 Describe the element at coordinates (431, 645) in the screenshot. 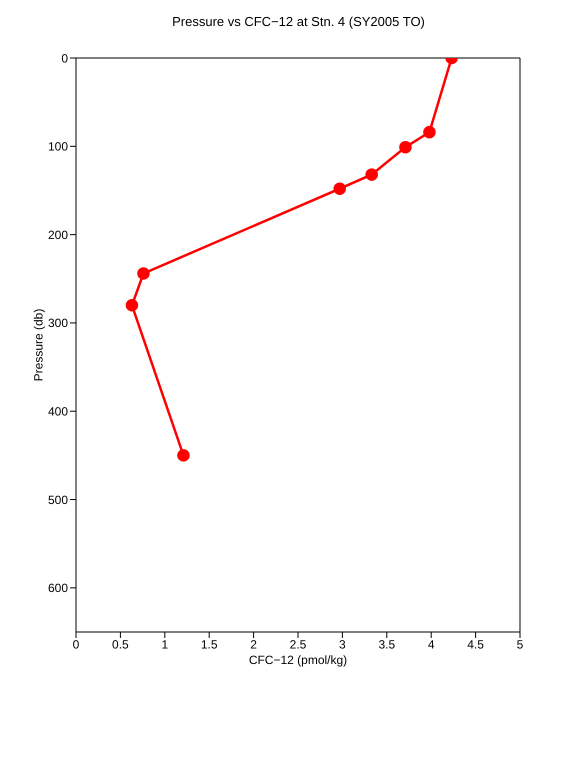

I see `x-tick-label: 4` at that location.